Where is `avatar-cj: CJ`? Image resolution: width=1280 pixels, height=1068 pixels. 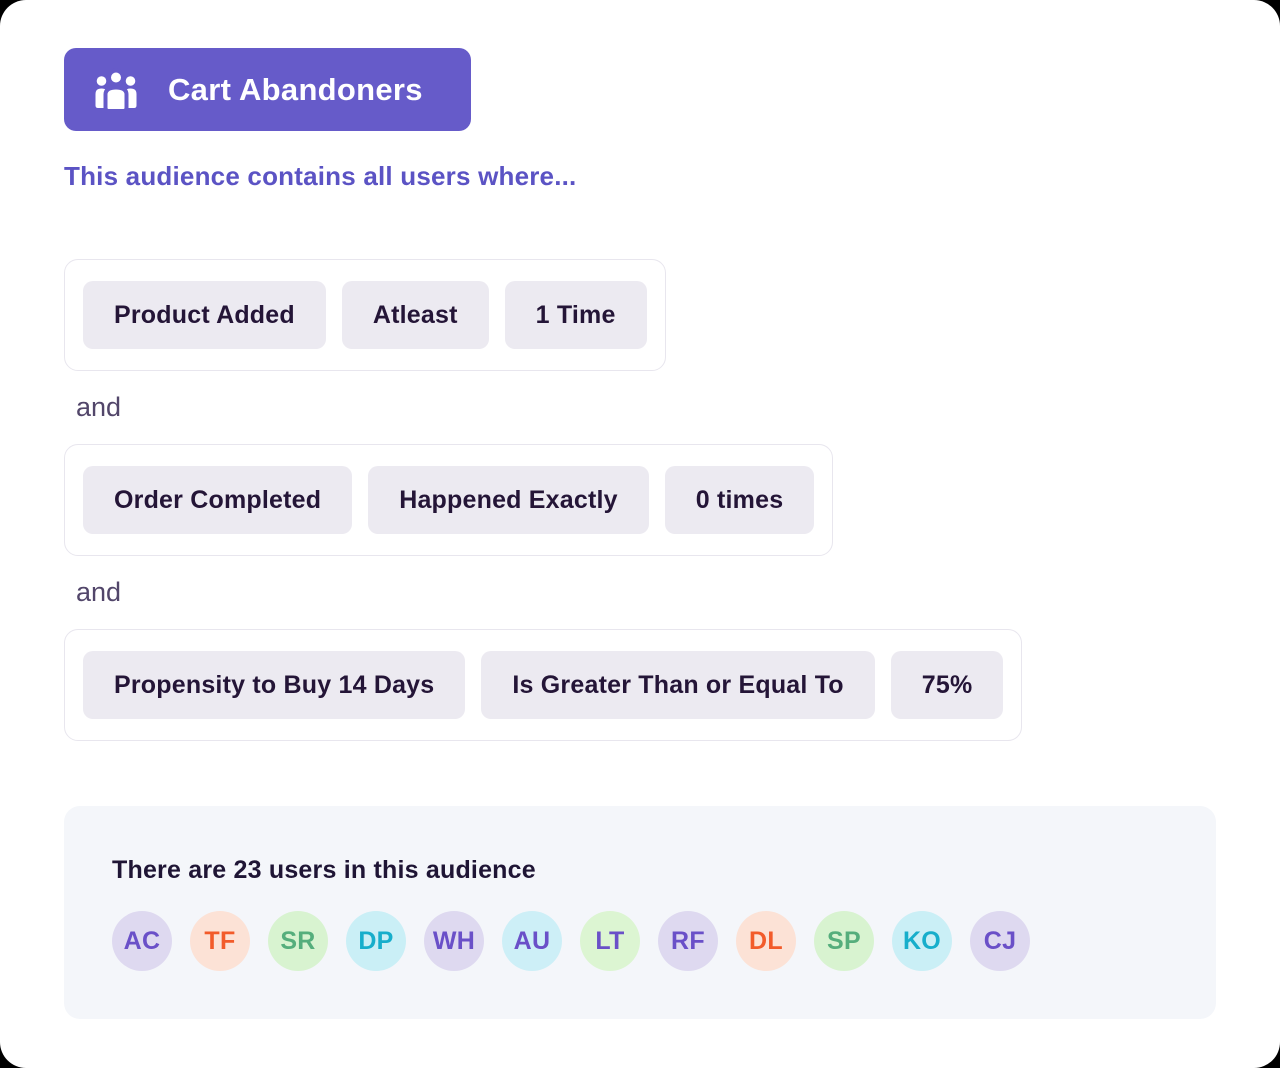
avatar-cj: CJ is located at coordinates (1000, 941).